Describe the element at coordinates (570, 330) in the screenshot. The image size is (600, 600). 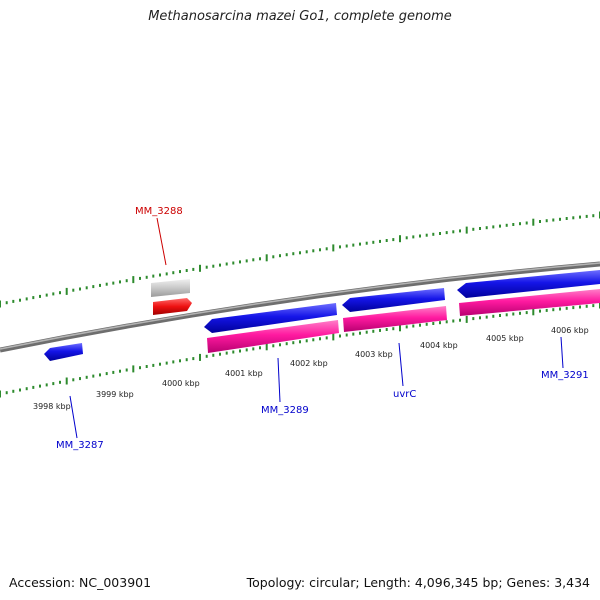
I see `scale-label: 4006 kbp` at that location.